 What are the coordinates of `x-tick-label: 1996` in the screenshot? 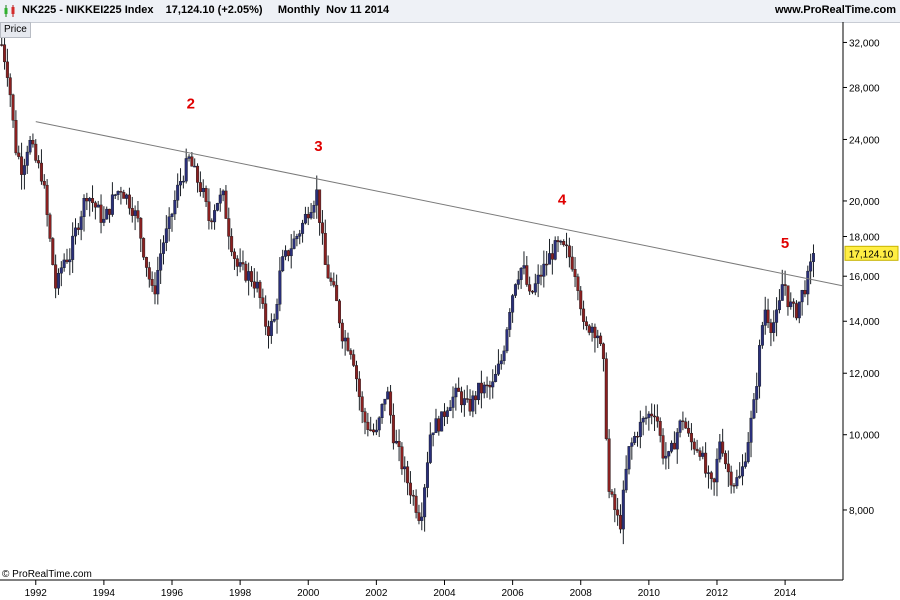 It's located at (172, 593).